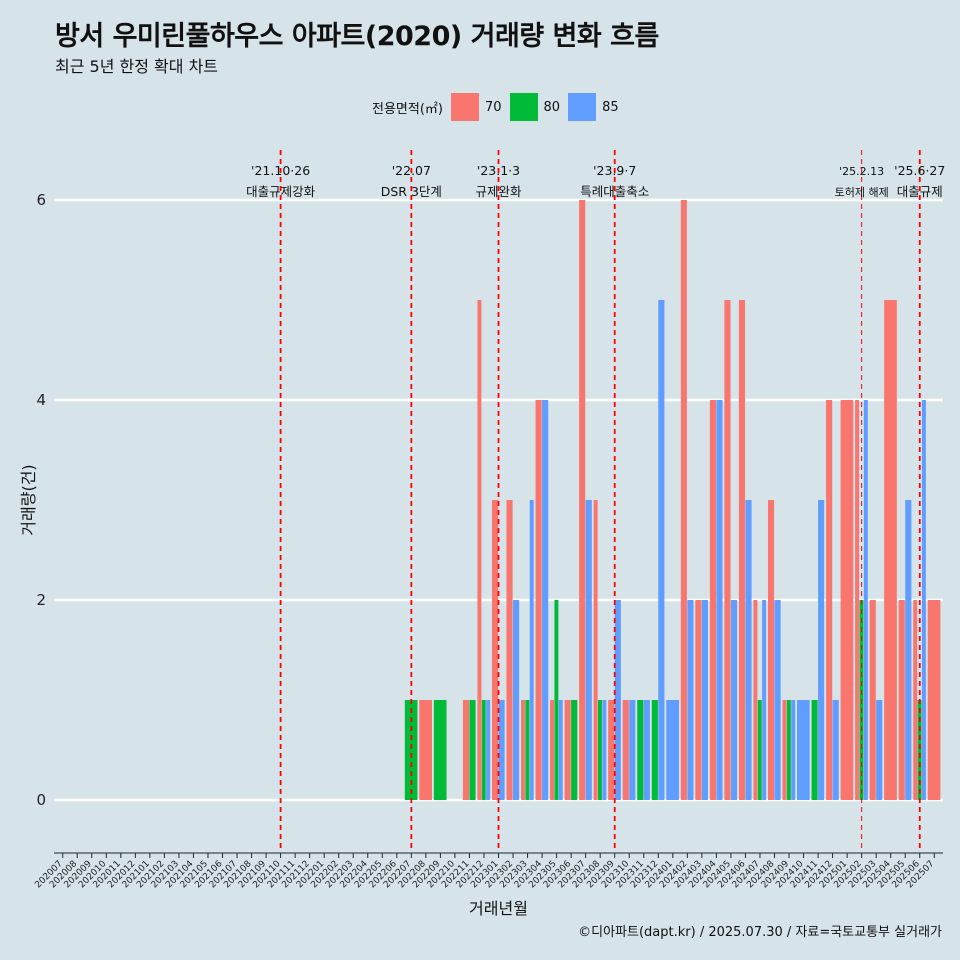 The image size is (960, 960). Describe the element at coordinates (920, 191) in the screenshot. I see `event-name-label: 대출규제` at that location.